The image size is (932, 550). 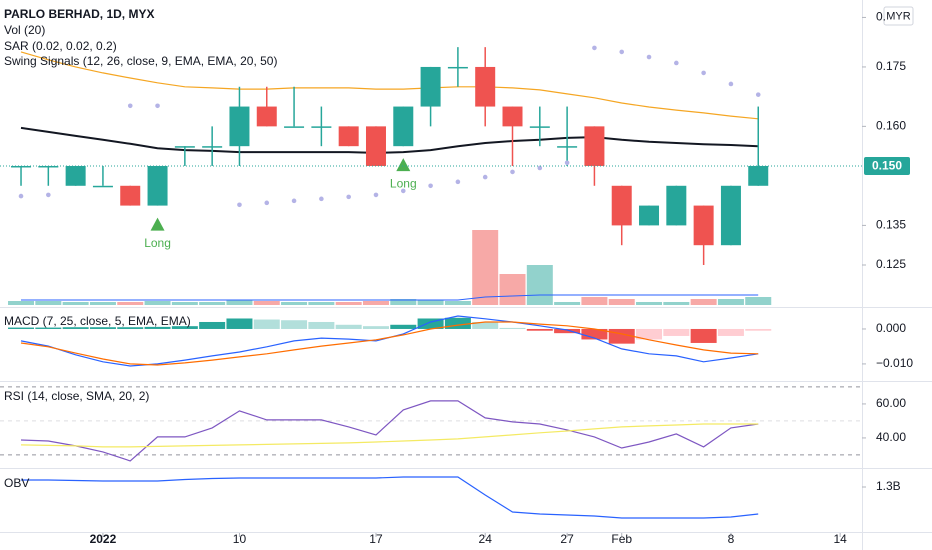 What do you see at coordinates (76, 396) in the screenshot?
I see `legend-rsi: RSI (14, close, SMA, 20, 2)` at bounding box center [76, 396].